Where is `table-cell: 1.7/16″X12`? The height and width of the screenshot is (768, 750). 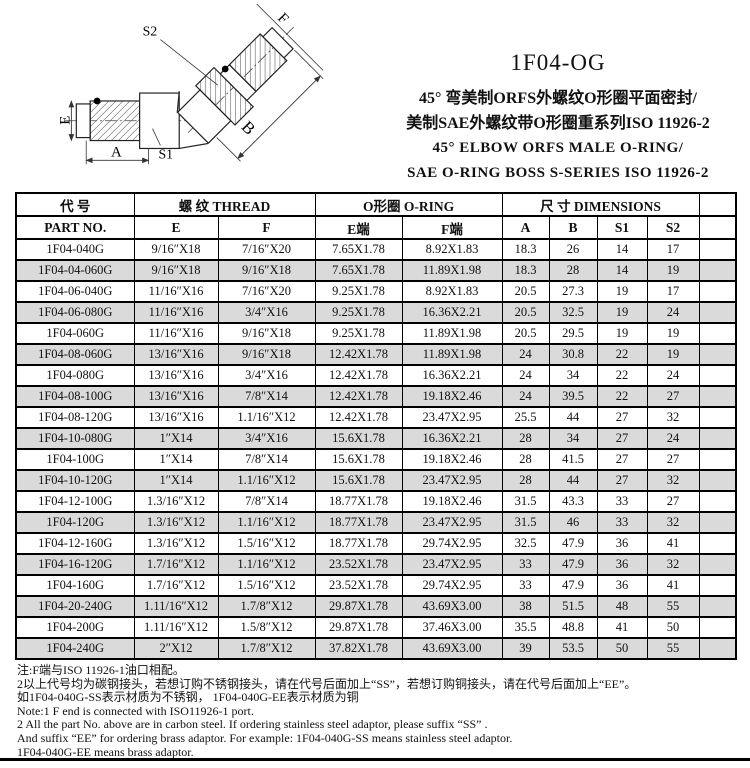
table-cell: 1.7/16″X12 is located at coordinates (176, 564).